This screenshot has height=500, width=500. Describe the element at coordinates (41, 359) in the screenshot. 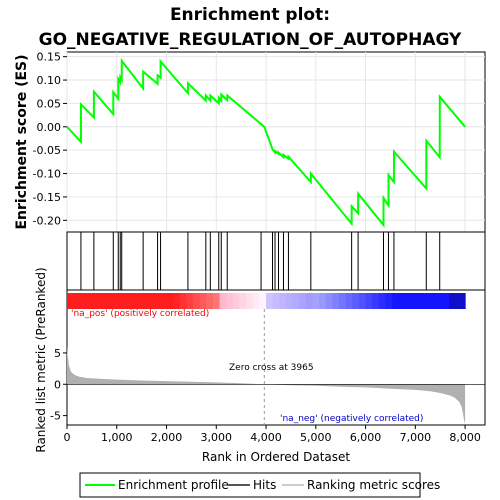

I see `metric-y-axis-label: Ranked list metric (PreRanked)` at that location.